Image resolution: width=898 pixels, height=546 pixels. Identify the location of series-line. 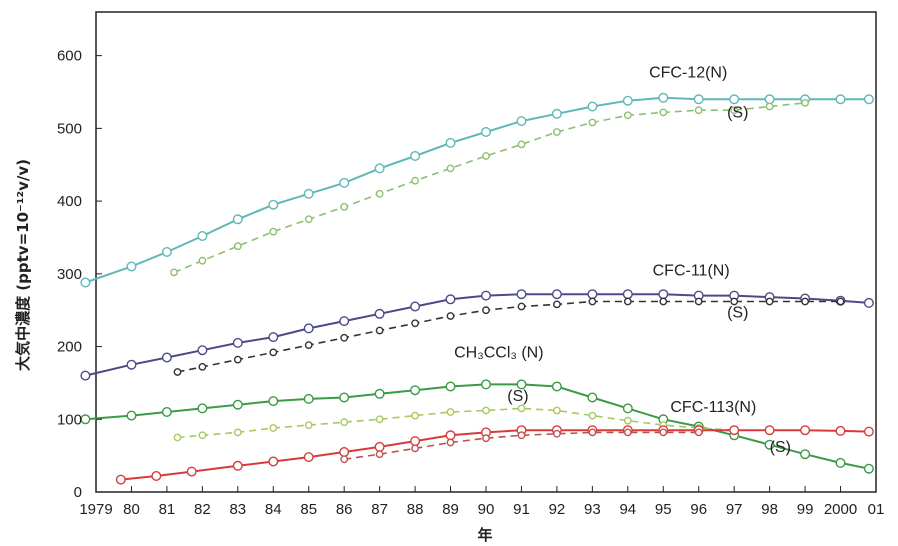
(494, 455).